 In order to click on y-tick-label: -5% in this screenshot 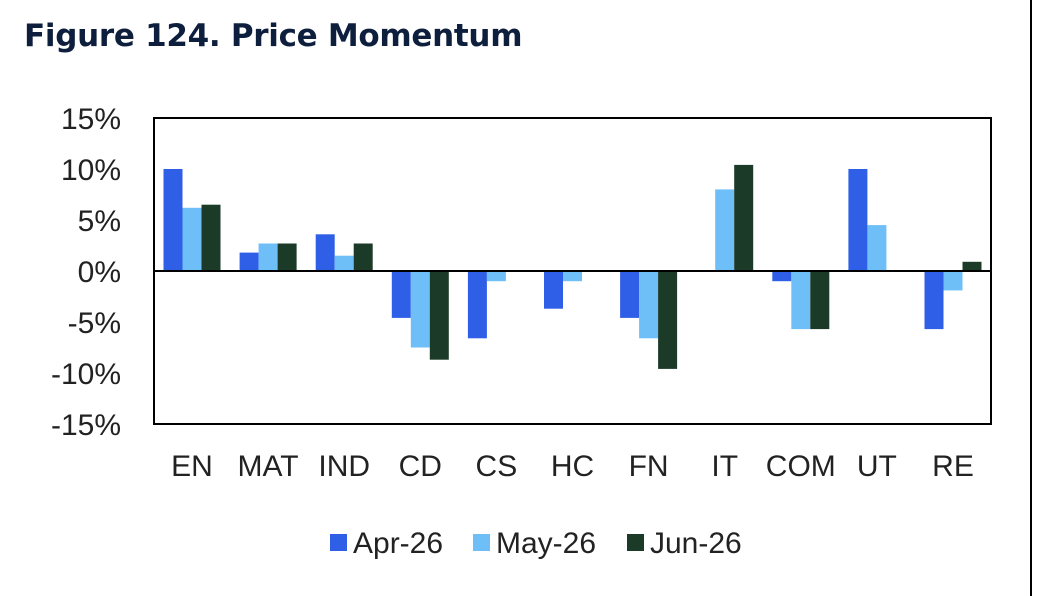, I will do `click(94, 323)`.